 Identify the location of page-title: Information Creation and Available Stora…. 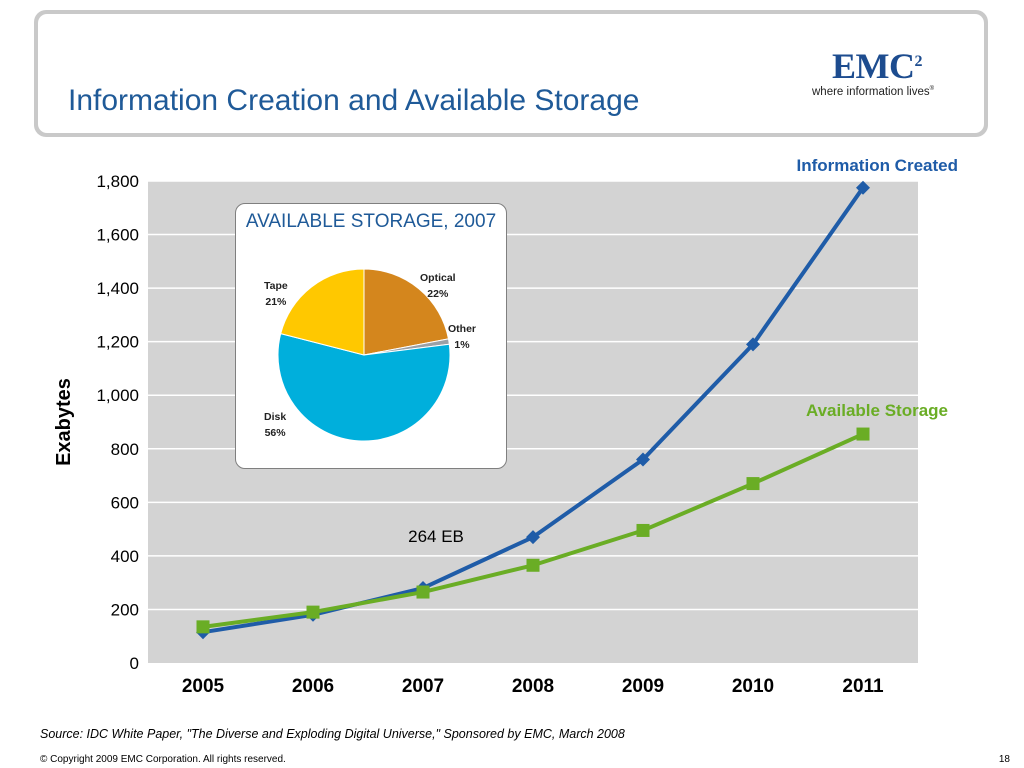
(354, 100).